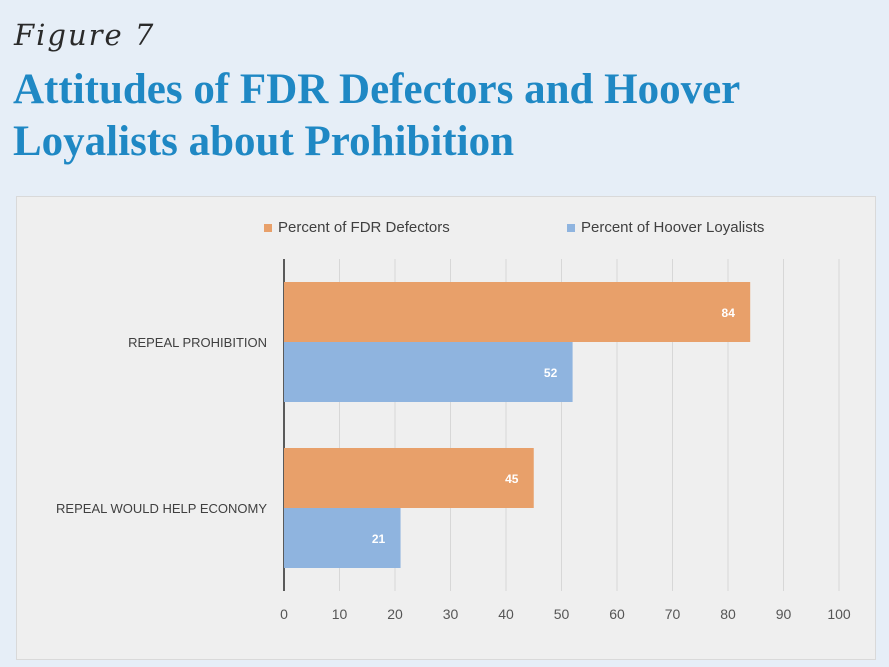 Image resolution: width=889 pixels, height=667 pixels. Describe the element at coordinates (551, 373) in the screenshot. I see `data-label-0-1: 52` at that location.